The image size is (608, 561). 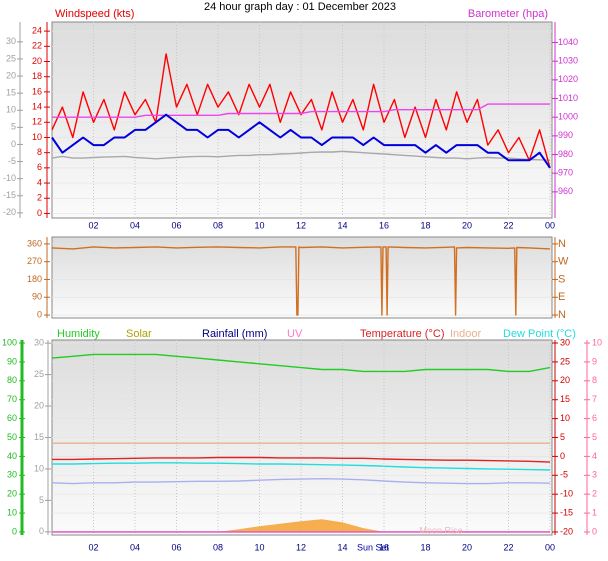 I want to click on y-tick-label: N, so click(x=562, y=244).